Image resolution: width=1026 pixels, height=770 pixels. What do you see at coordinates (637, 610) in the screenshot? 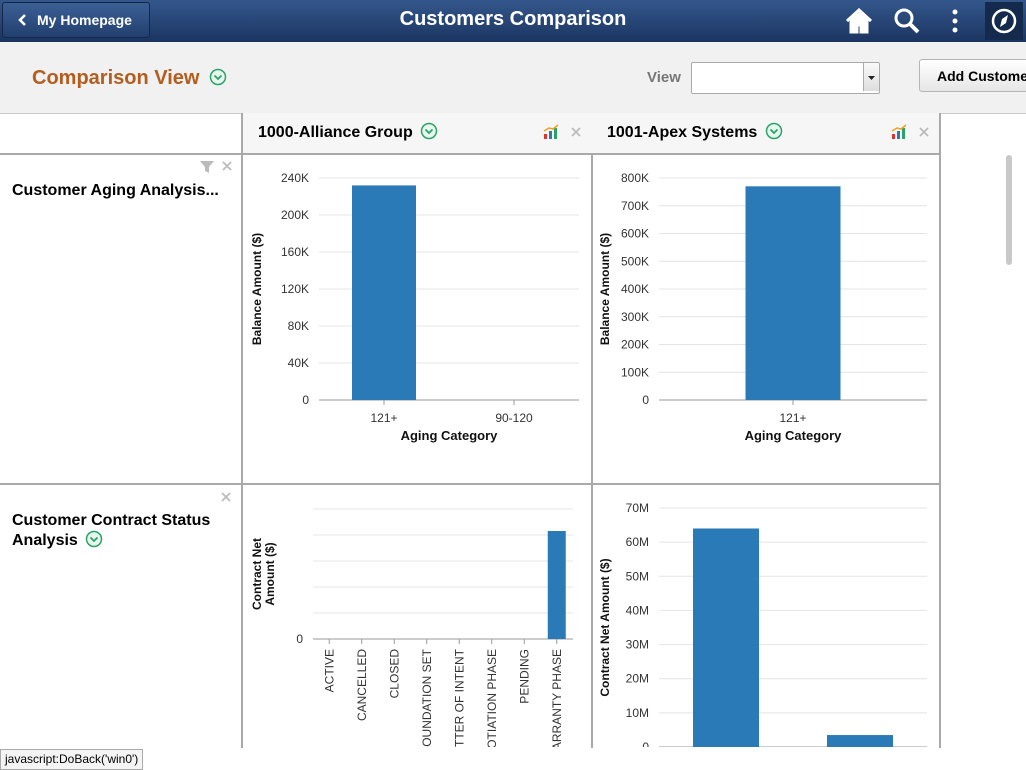
I see `y-tick-label: 40M` at bounding box center [637, 610].